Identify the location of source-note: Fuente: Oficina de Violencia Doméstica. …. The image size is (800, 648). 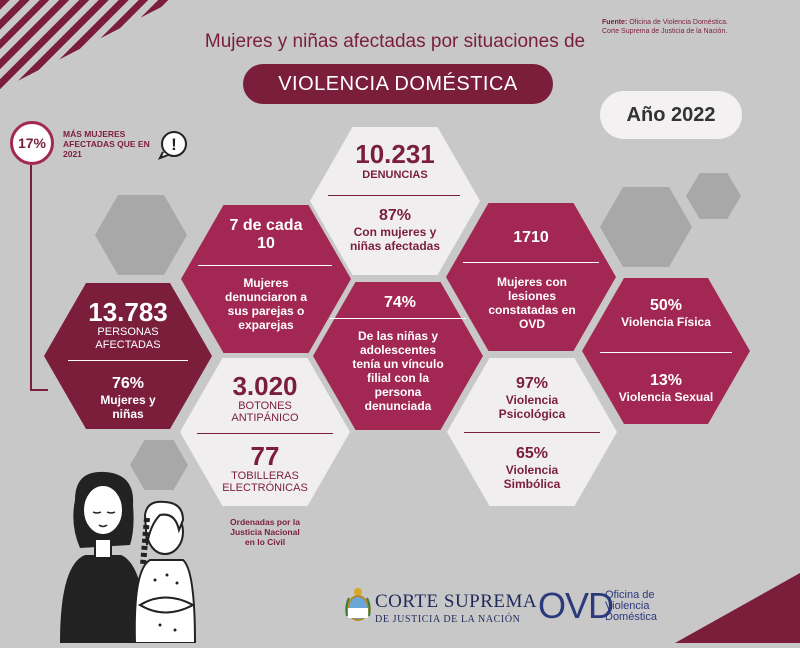
(665, 27).